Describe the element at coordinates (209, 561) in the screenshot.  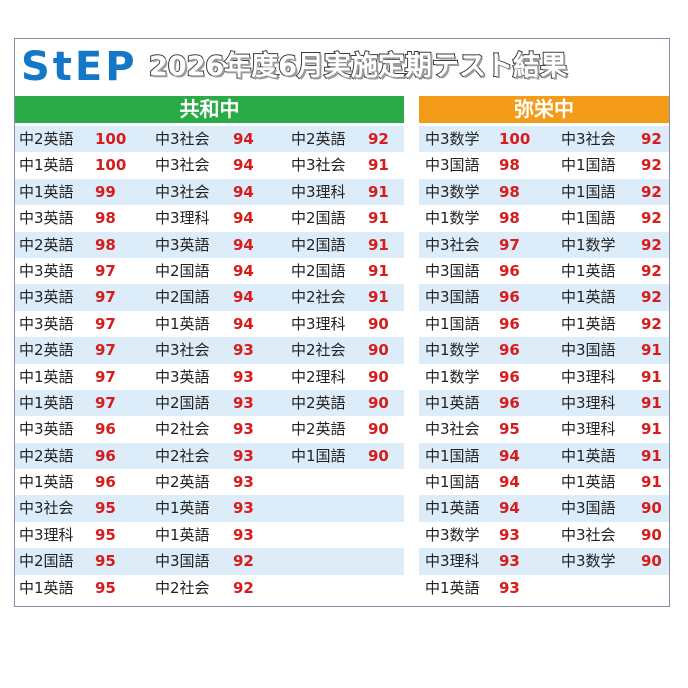
I see `table-row: 中2国語 95 中3国語 92` at that location.